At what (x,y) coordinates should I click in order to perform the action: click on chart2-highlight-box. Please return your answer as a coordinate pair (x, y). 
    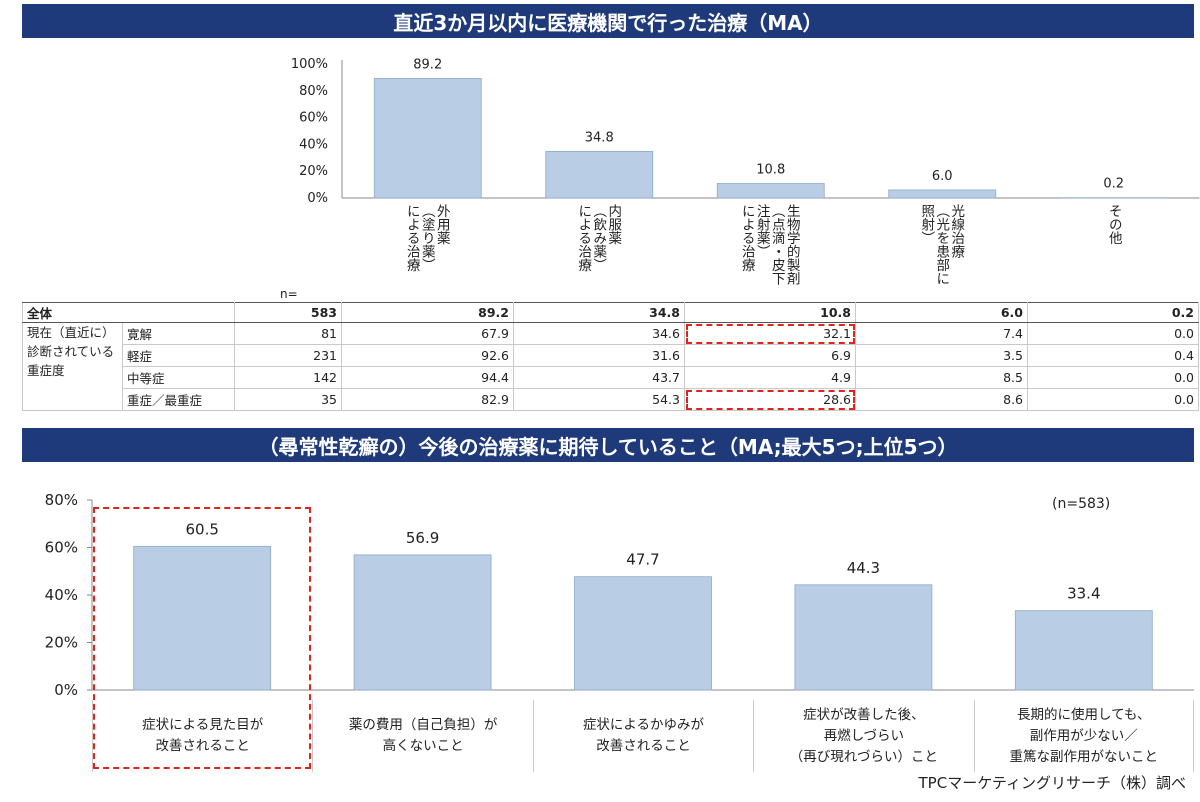
    Looking at the image, I should click on (202, 638).